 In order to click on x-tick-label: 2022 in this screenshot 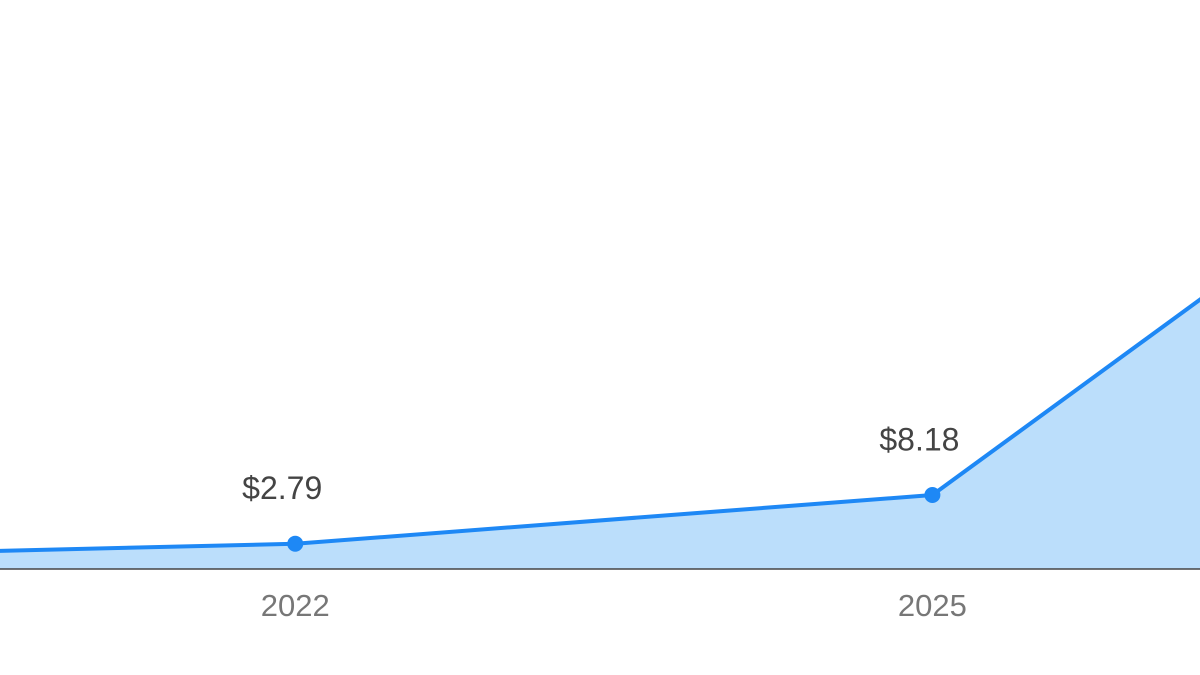, I will do `click(295, 605)`.